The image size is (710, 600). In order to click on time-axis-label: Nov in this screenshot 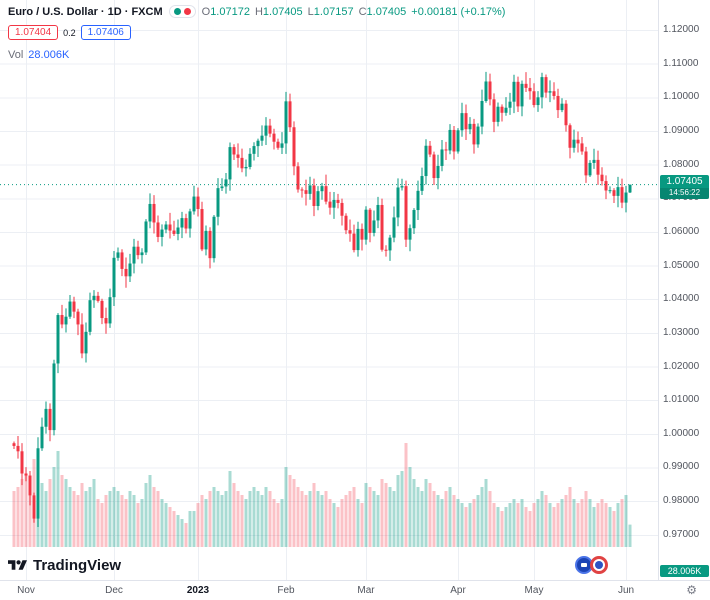, I will do `click(26, 590)`.